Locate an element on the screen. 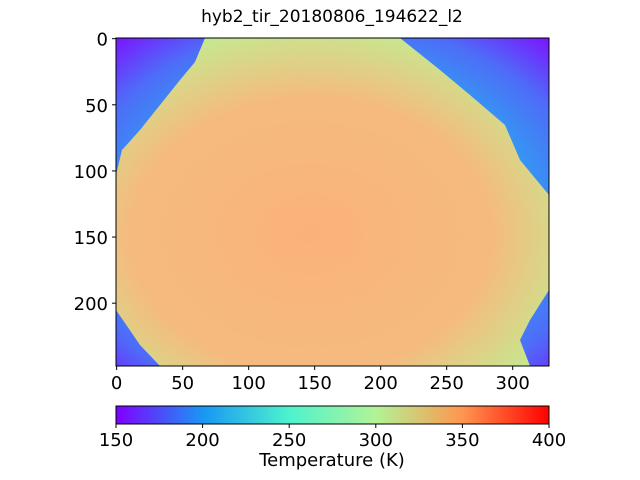 Image resolution: width=640 pixels, height=480 pixels. colorbar-tick-label: 150 is located at coordinates (116, 440).